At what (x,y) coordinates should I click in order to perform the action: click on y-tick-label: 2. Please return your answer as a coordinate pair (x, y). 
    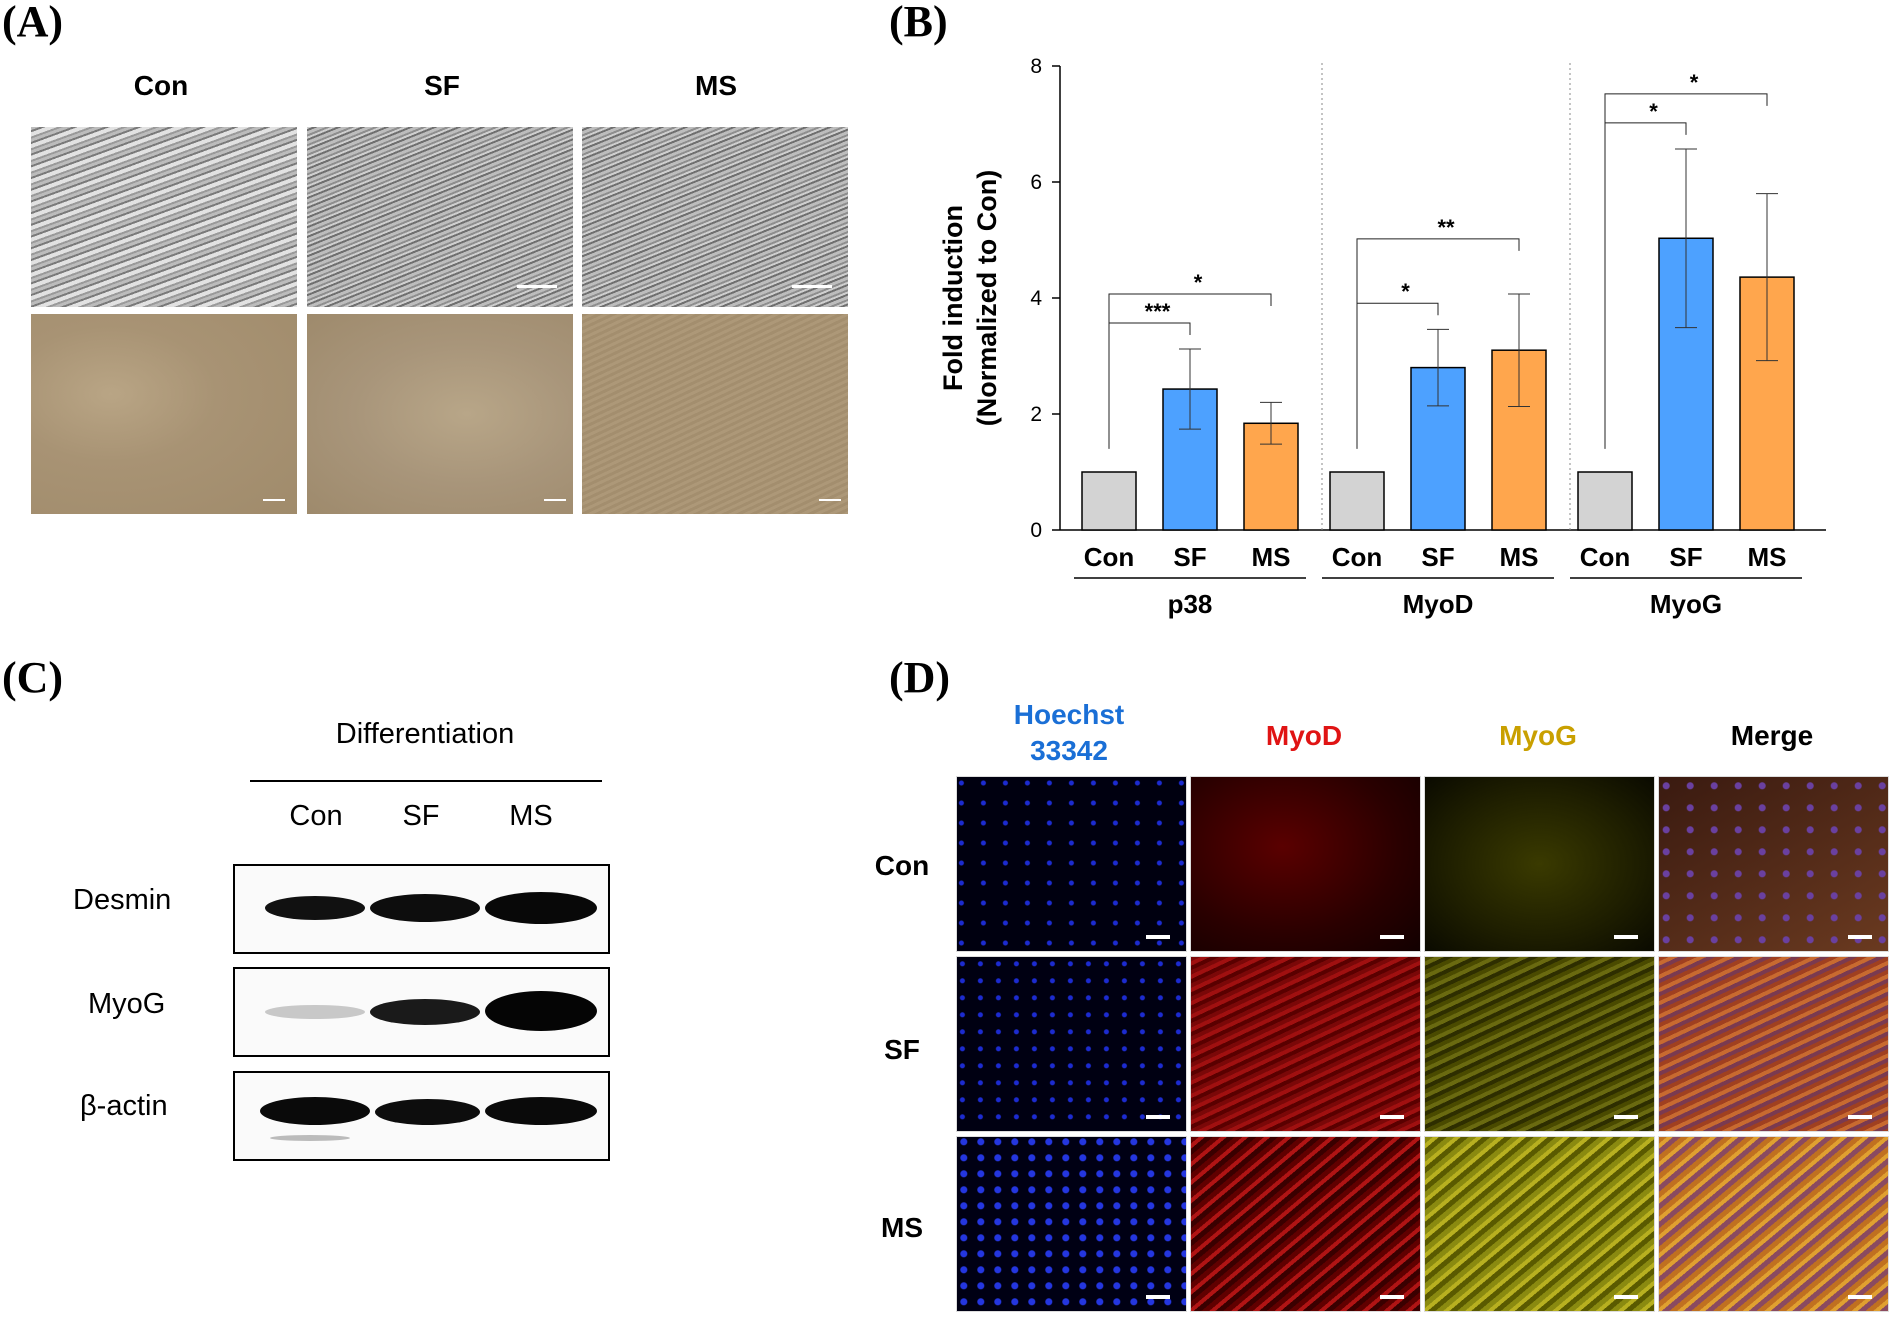
    Looking at the image, I should click on (1036, 414).